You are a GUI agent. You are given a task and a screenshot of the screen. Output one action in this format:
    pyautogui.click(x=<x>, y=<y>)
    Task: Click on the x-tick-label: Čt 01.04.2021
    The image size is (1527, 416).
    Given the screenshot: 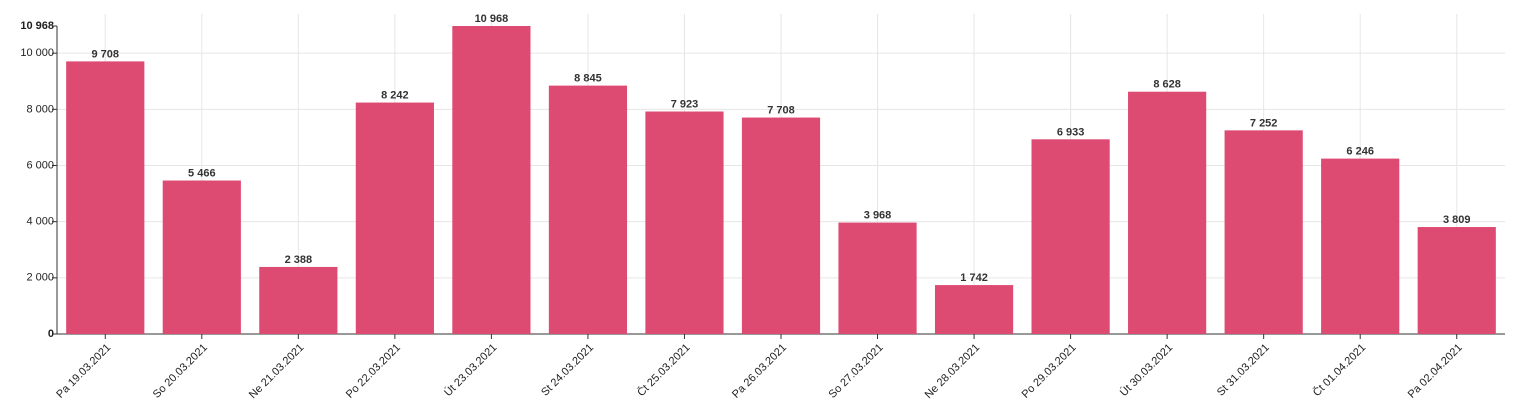 What is the action you would take?
    pyautogui.click(x=1339, y=370)
    